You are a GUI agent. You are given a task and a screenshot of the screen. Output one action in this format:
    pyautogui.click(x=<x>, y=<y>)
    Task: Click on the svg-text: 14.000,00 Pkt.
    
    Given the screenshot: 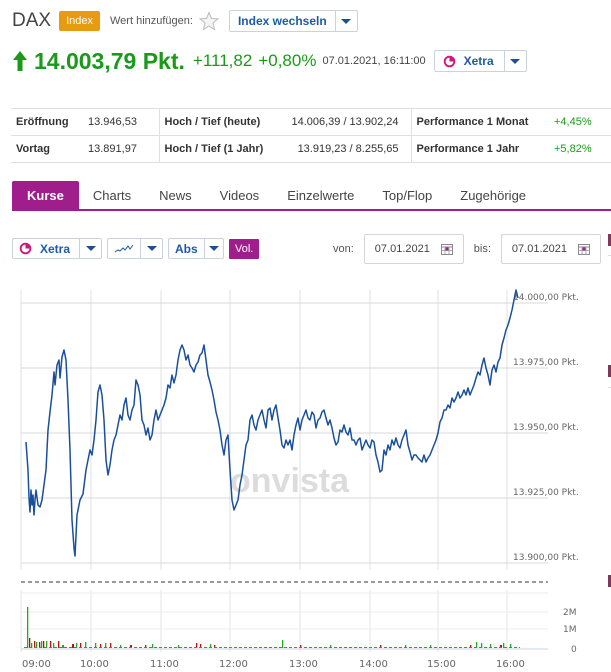 What is the action you would take?
    pyautogui.click(x=546, y=298)
    